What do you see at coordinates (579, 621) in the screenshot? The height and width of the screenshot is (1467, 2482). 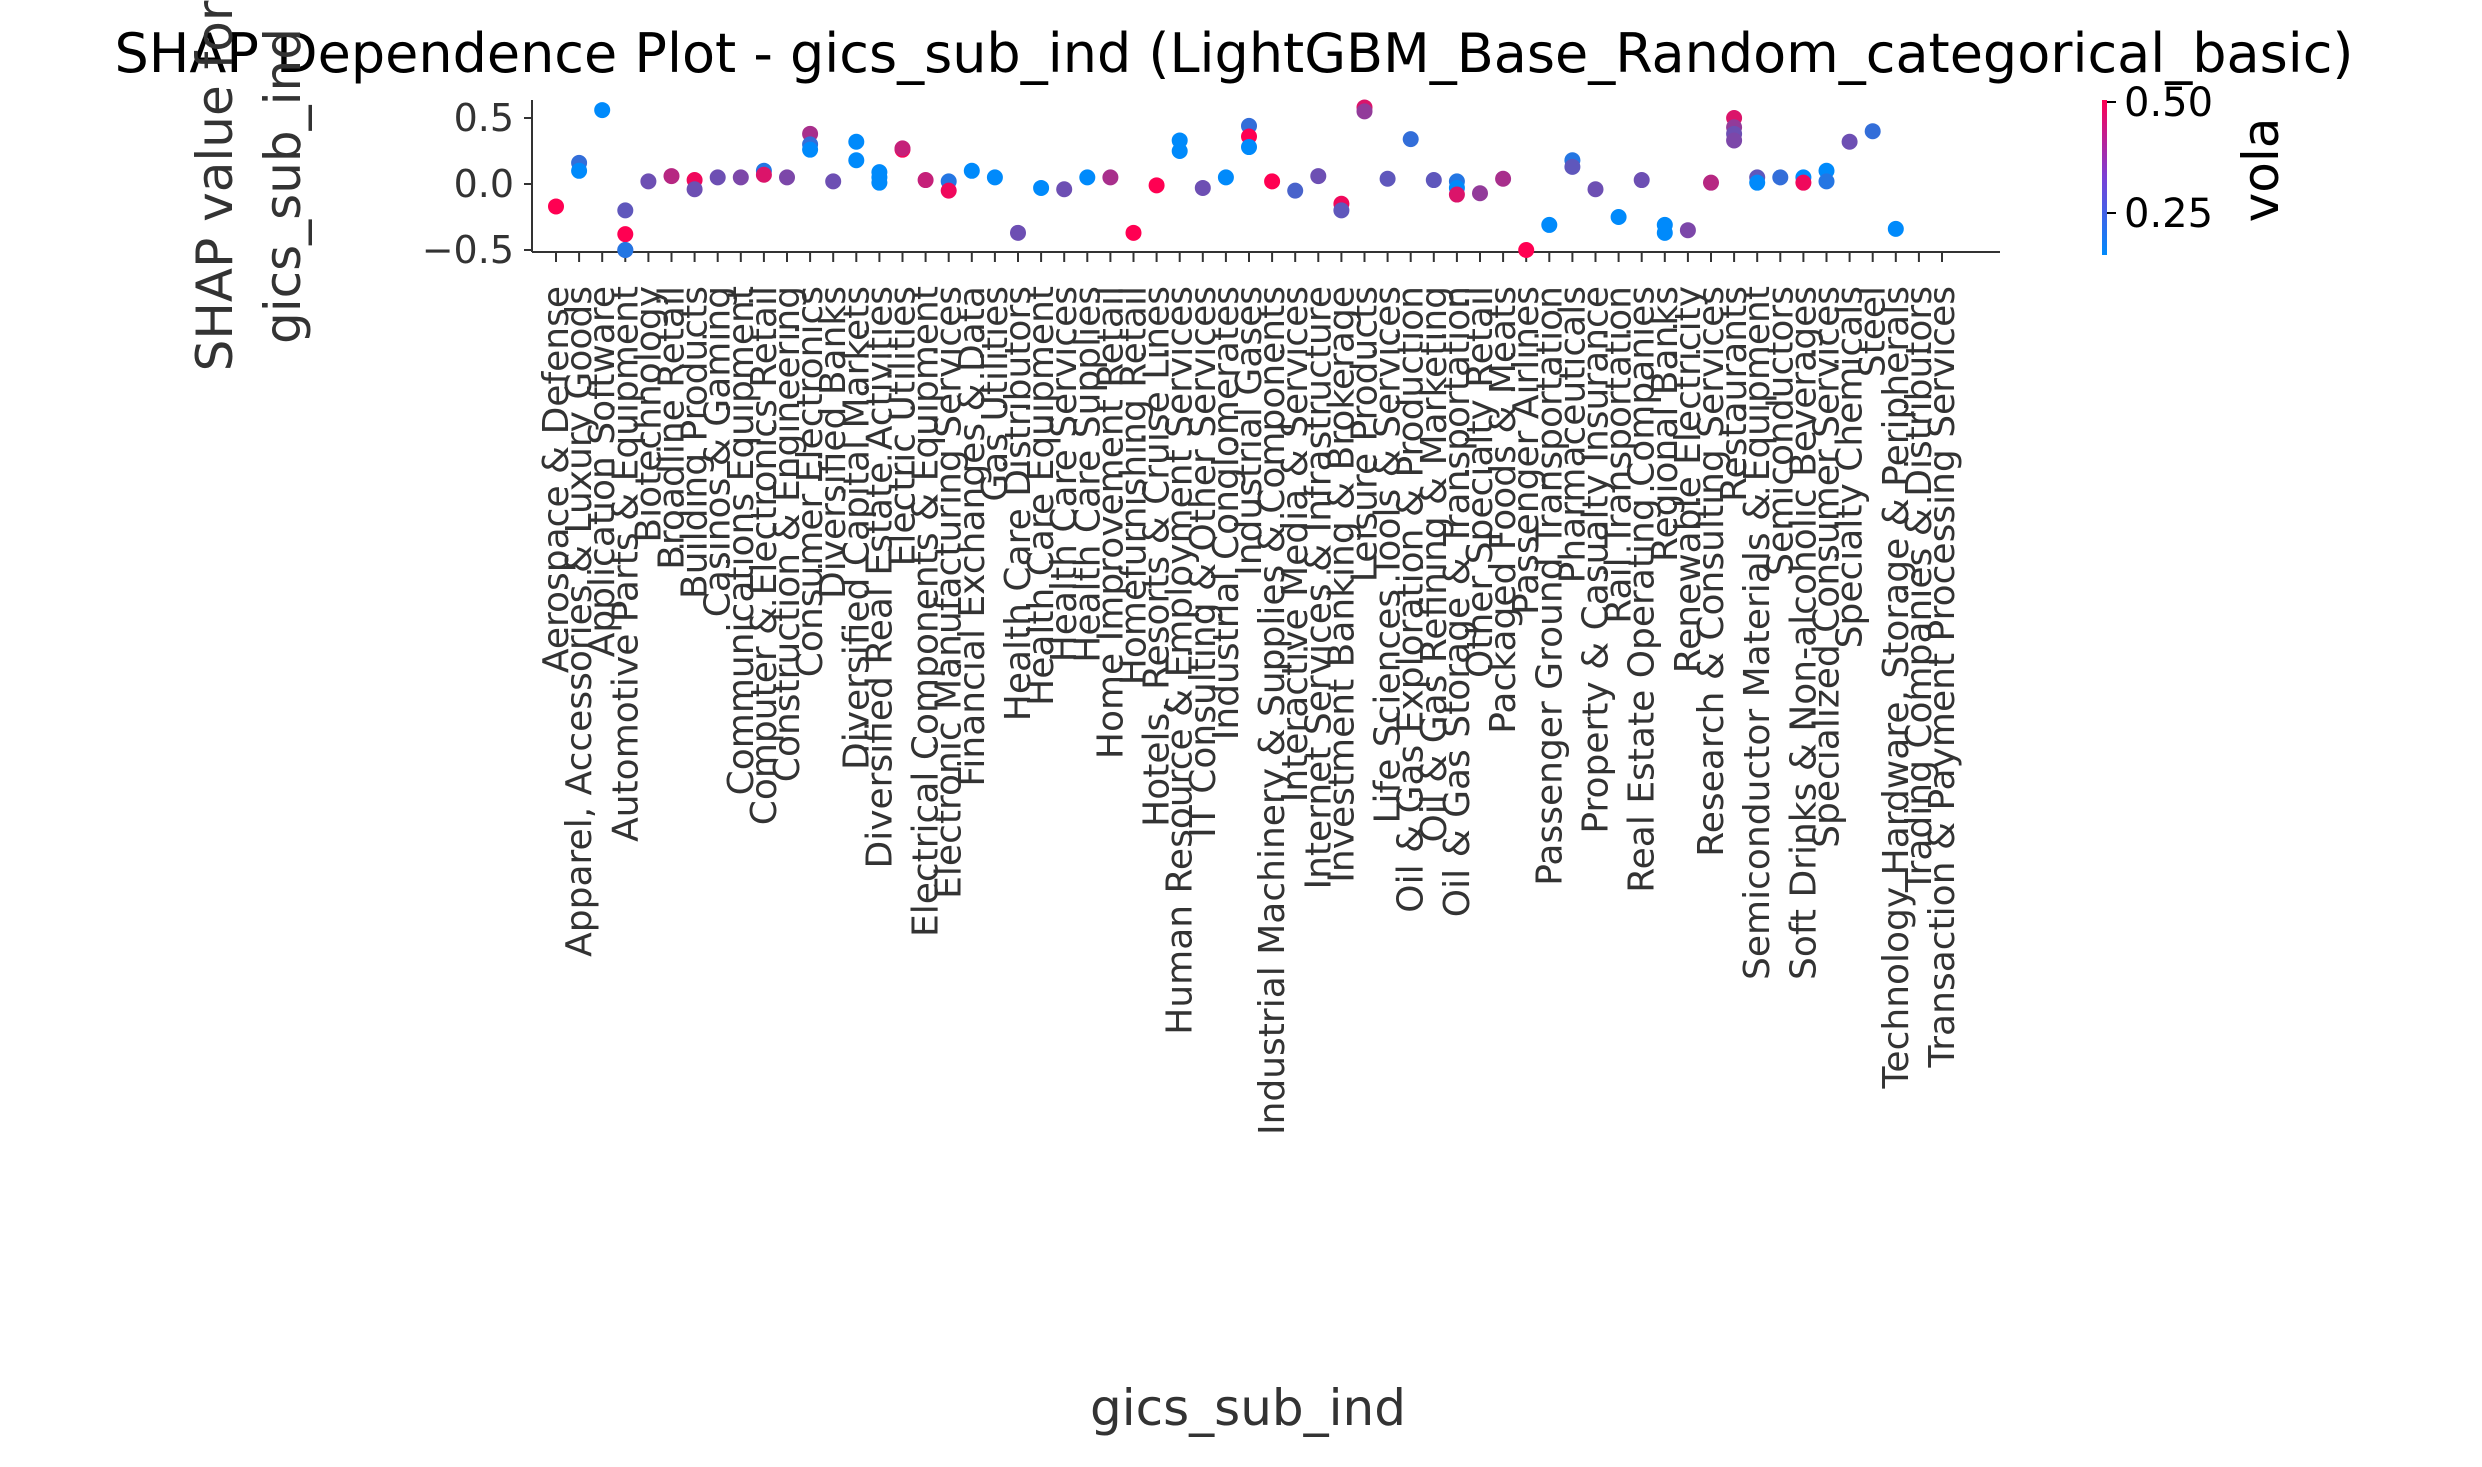 I see `x-tick-label: Apparel, Accessories & Luxury Goods` at bounding box center [579, 621].